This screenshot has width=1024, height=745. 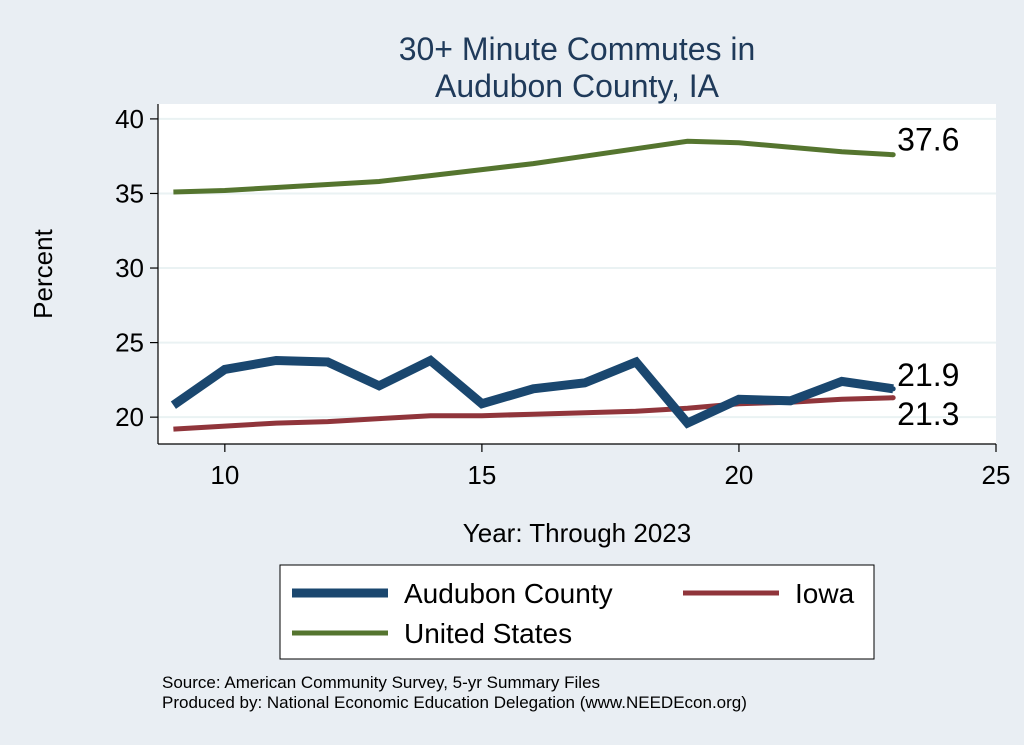 I want to click on x-tick-label: 25, so click(x=996, y=475).